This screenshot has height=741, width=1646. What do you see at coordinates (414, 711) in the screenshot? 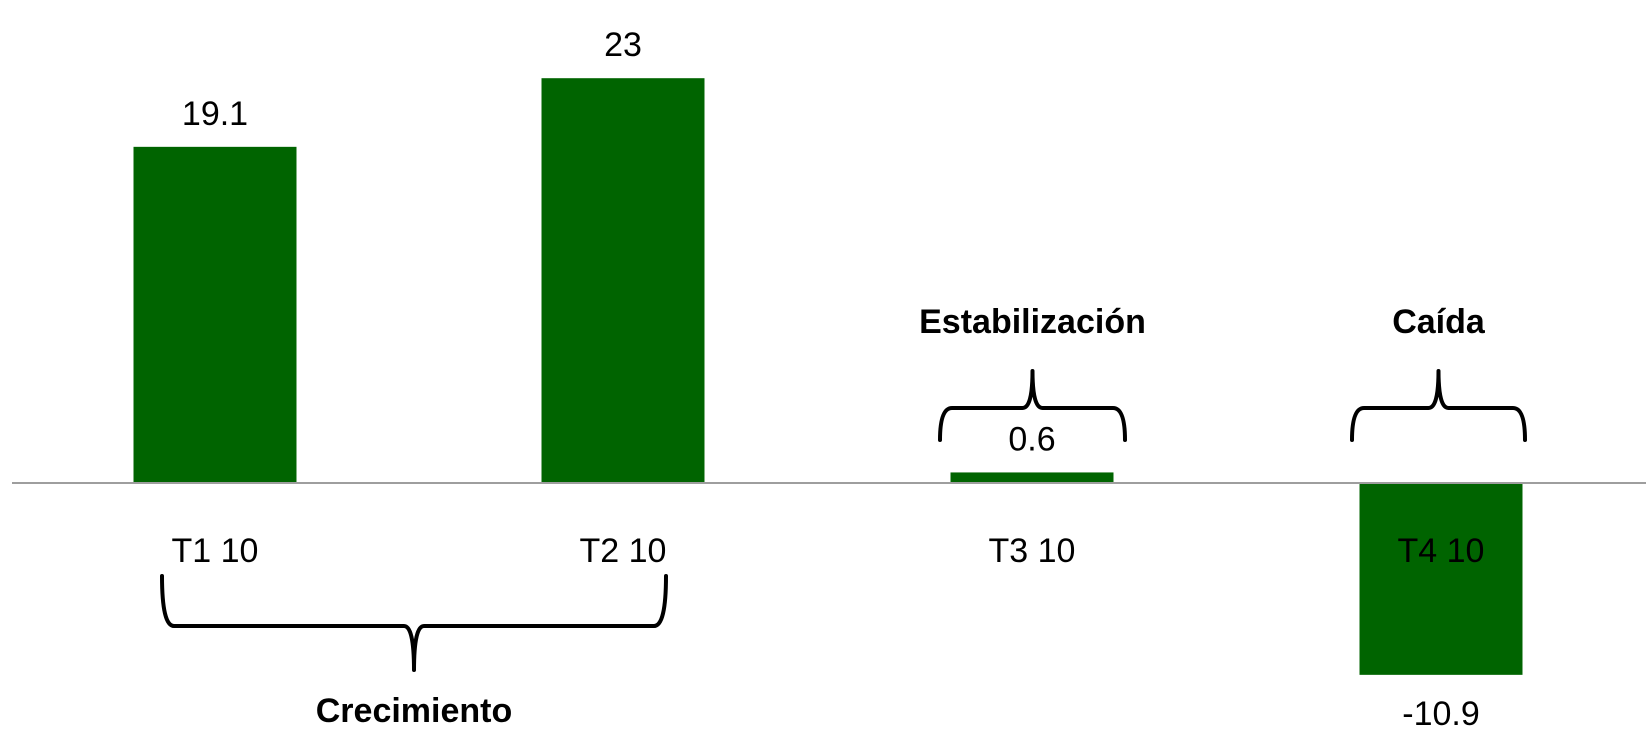
I see `annotation-label-1: Crecimiento` at bounding box center [414, 711].